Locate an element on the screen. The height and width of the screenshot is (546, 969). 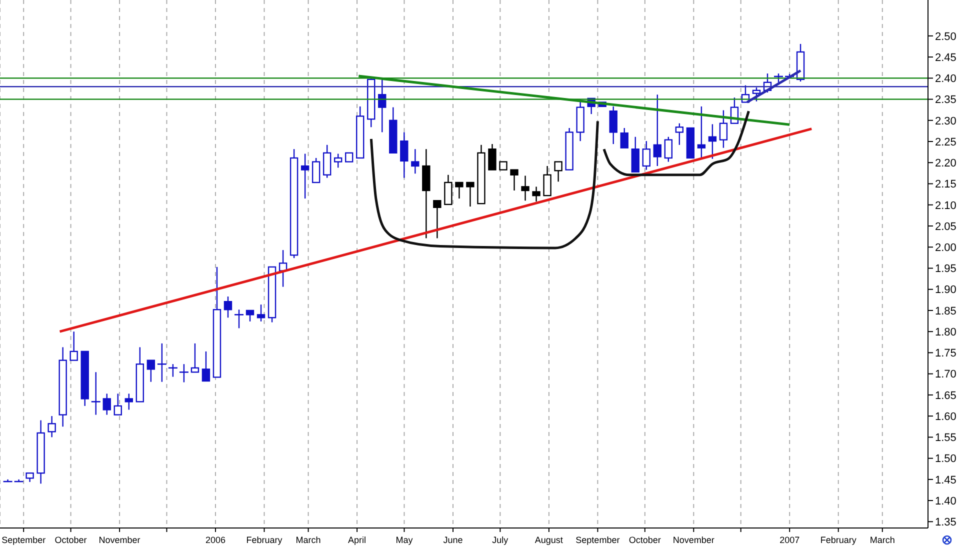
y-tick-label: 2.10 is located at coordinates (945, 206).